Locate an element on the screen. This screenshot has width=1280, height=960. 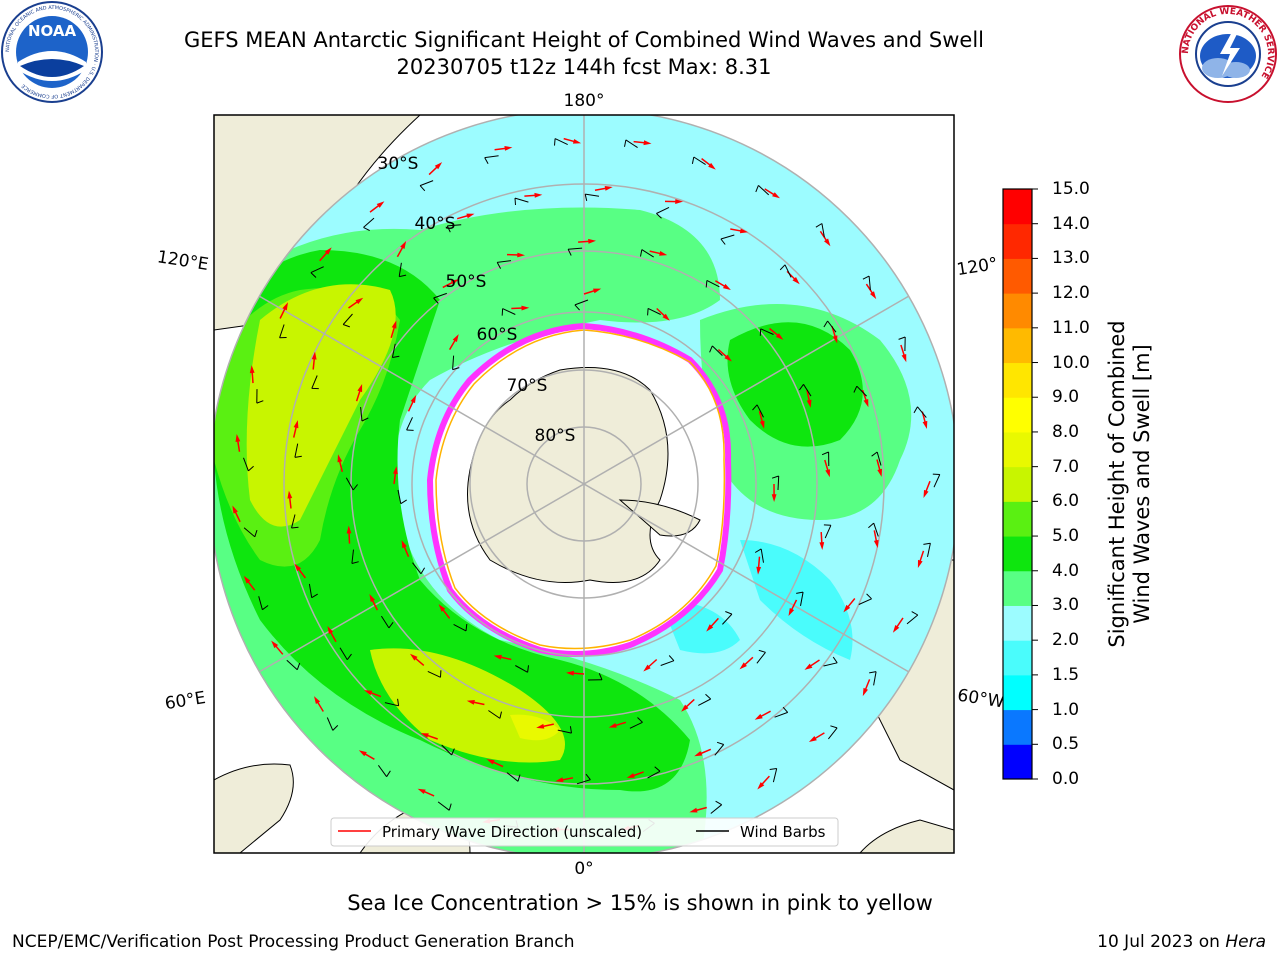
colorbar-tick-label: 1.0 is located at coordinates (1066, 709).